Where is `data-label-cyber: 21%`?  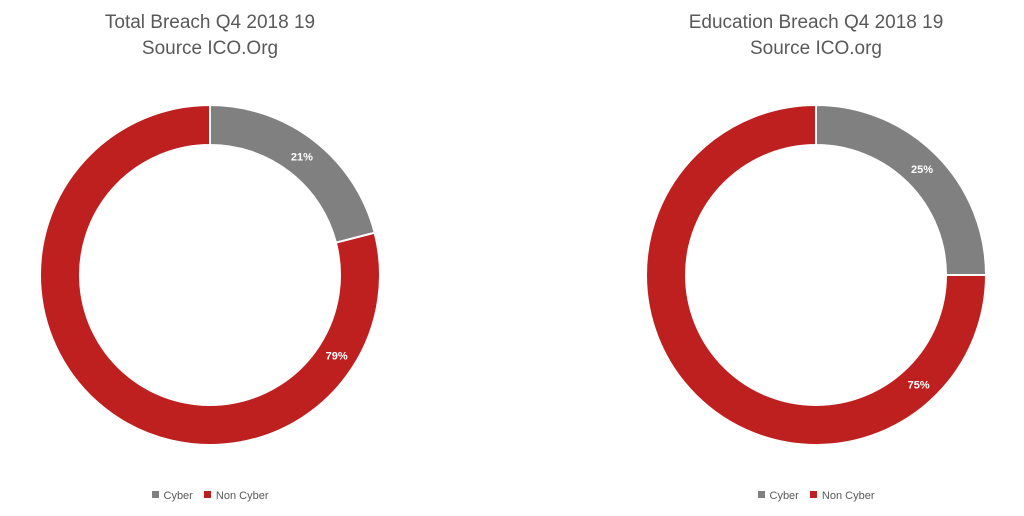
data-label-cyber: 21% is located at coordinates (302, 157).